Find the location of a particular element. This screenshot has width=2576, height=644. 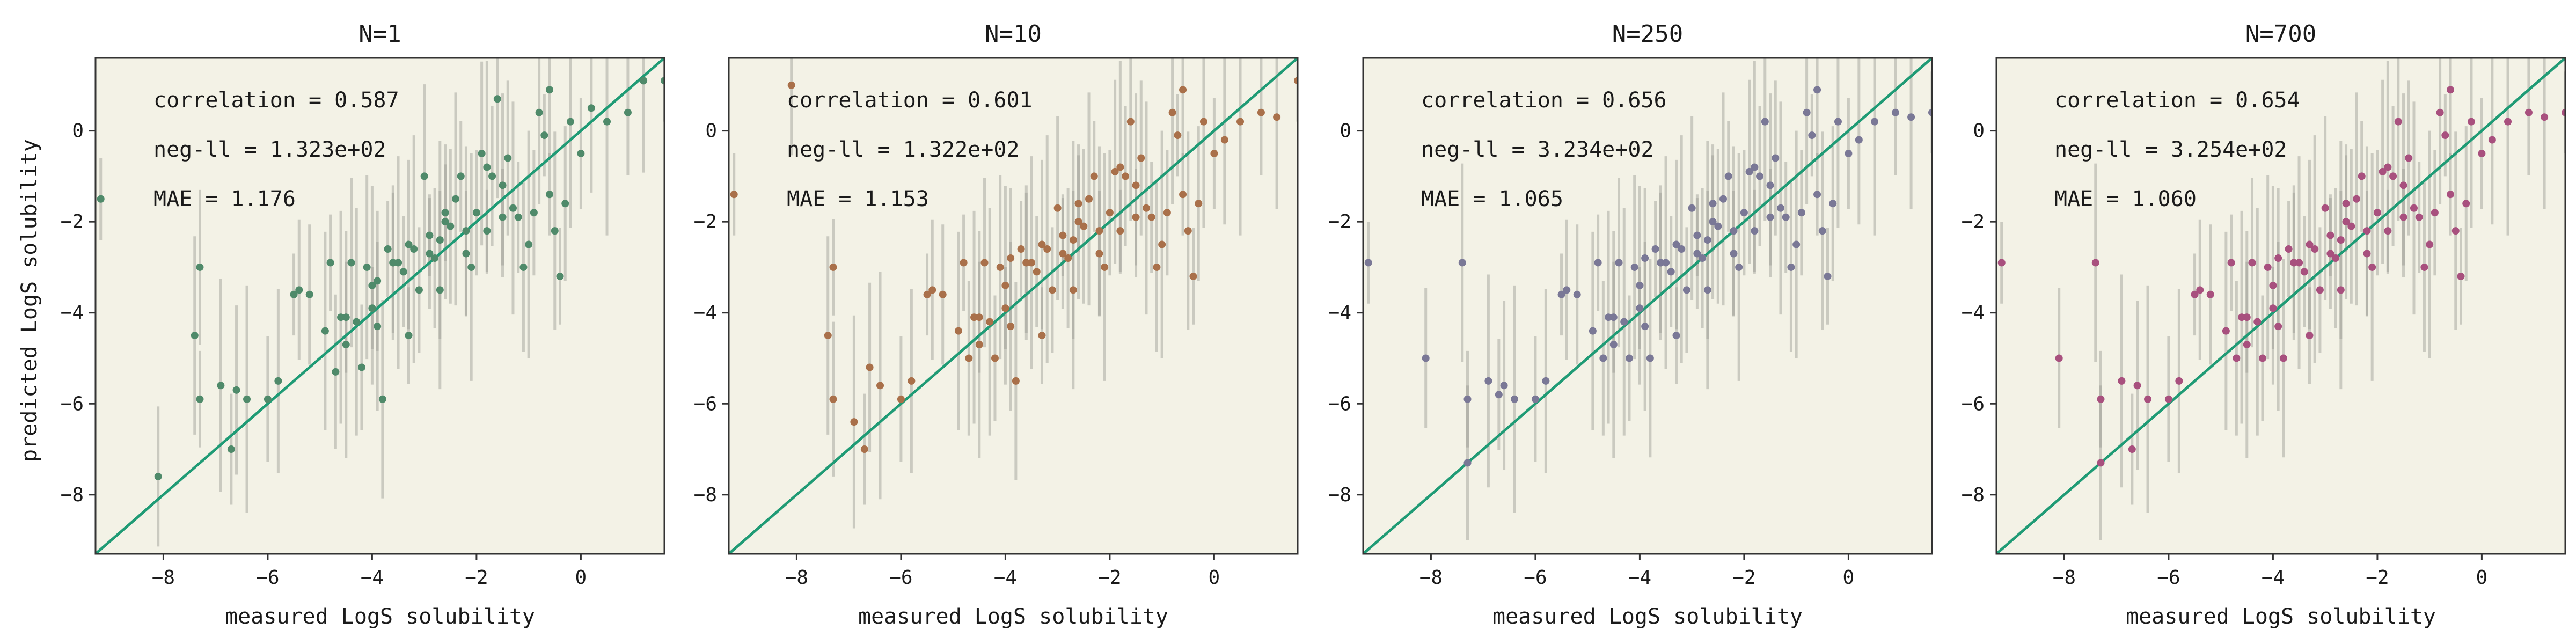

x-tick-label: −2 is located at coordinates (476, 578).